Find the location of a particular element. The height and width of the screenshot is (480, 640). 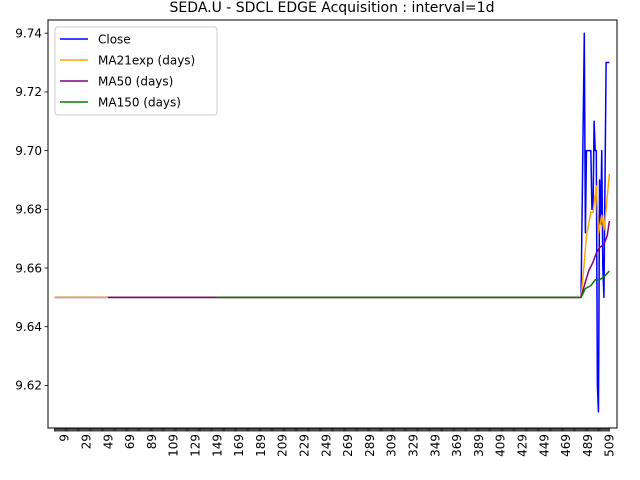

y-axis: 9.62 9.64 9.66 9.68 9.70 9.72 9.74 is located at coordinates (31, 210).